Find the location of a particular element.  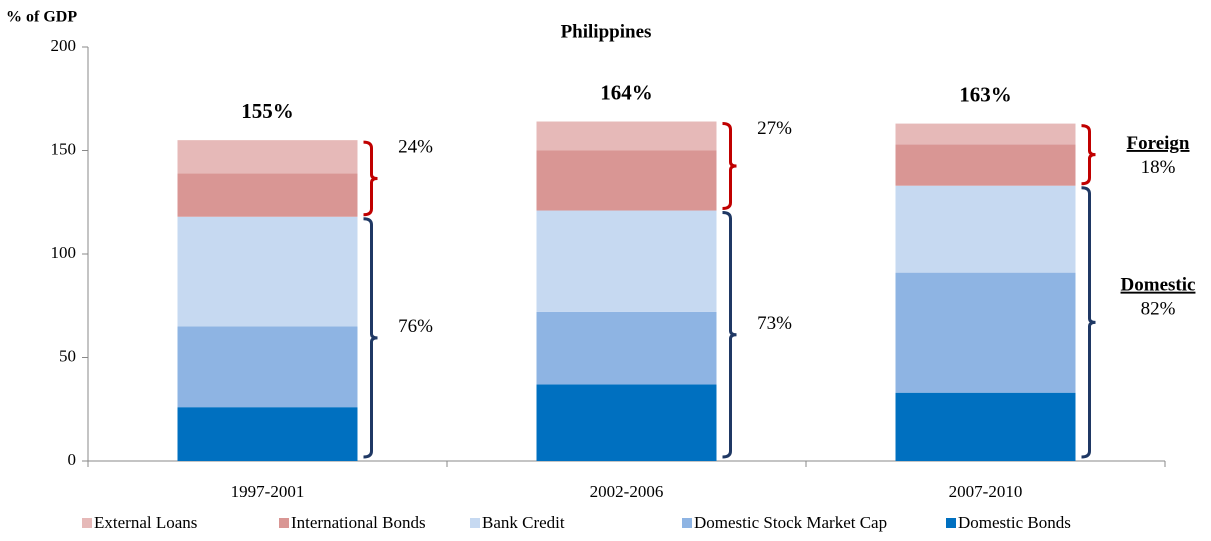

foreign-share: 18% is located at coordinates (1158, 167).